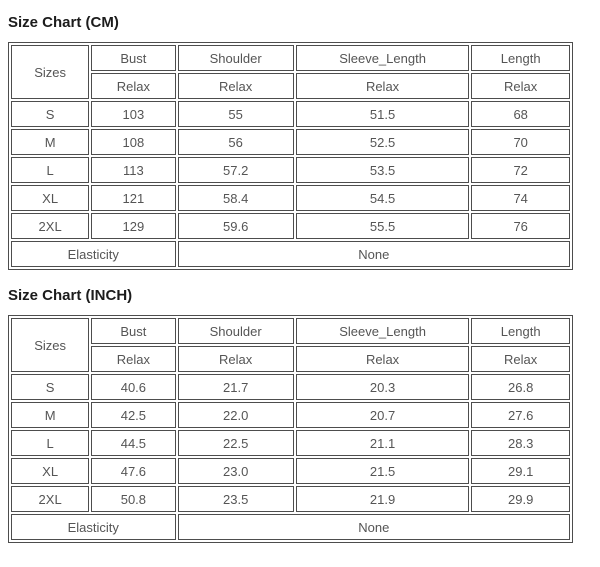 Image resolution: width=600 pixels, height=567 pixels. I want to click on length-value: 72, so click(520, 170).